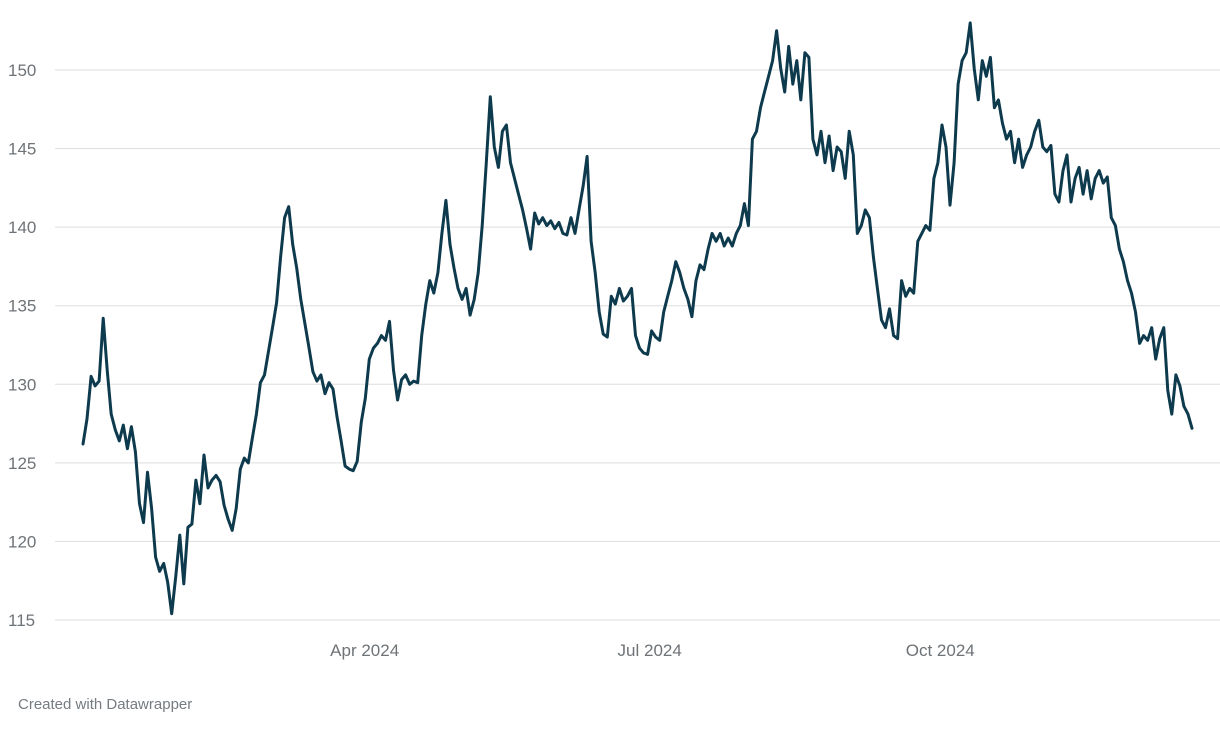 This screenshot has width=1220, height=738. What do you see at coordinates (22, 541) in the screenshot?
I see `y-tick-label: 120` at bounding box center [22, 541].